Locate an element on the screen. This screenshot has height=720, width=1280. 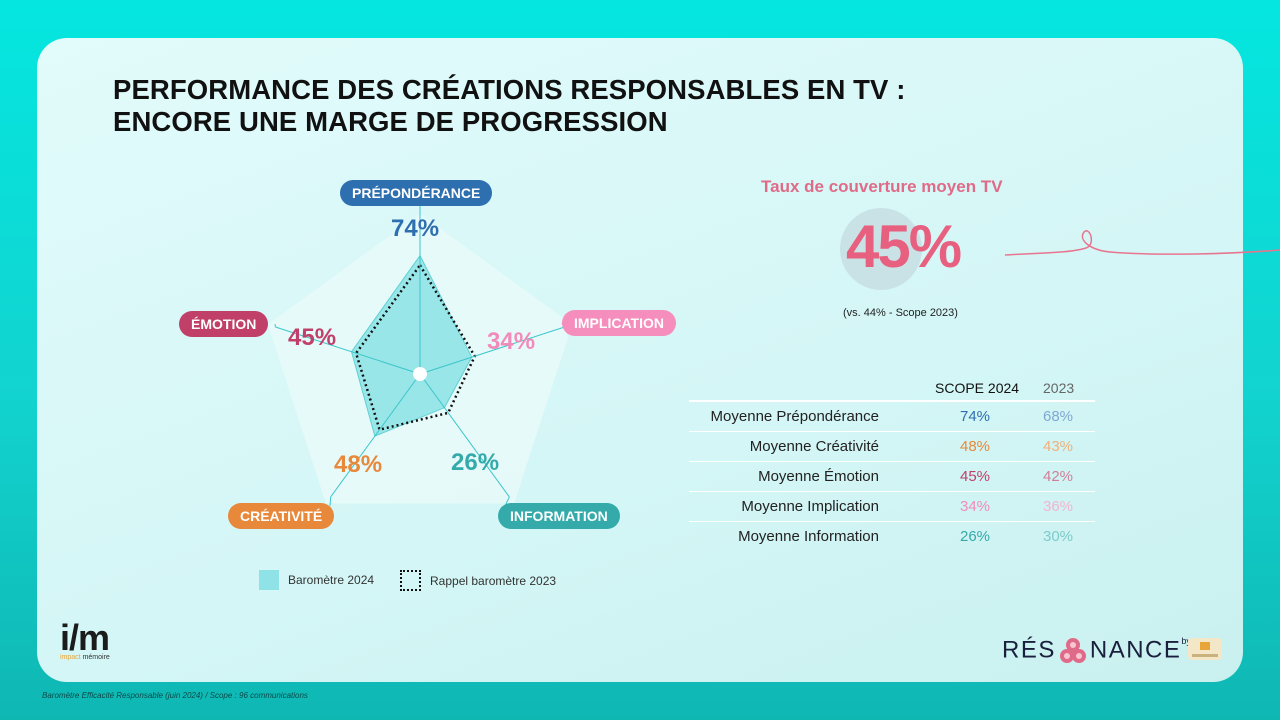
coverage-label: Taux de couverture moyen TV is located at coordinates (882, 186).